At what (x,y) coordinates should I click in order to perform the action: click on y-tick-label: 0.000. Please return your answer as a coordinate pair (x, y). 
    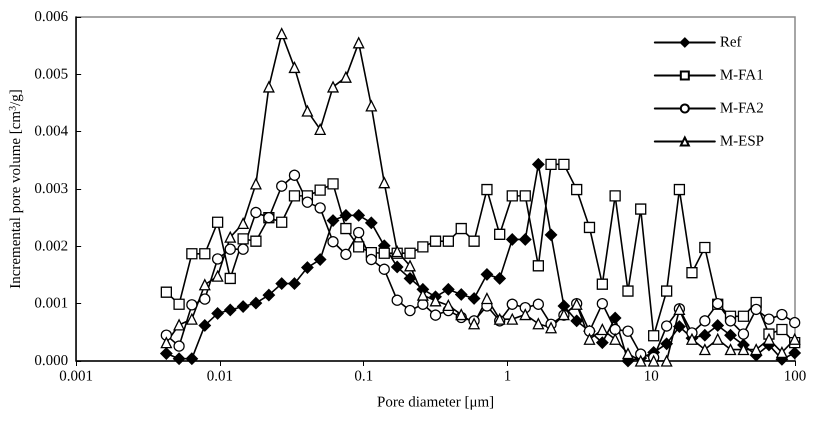
    Looking at the image, I should click on (51, 361).